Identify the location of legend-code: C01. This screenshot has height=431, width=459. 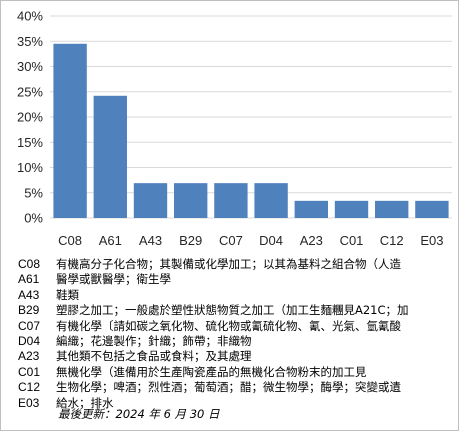
(29, 371).